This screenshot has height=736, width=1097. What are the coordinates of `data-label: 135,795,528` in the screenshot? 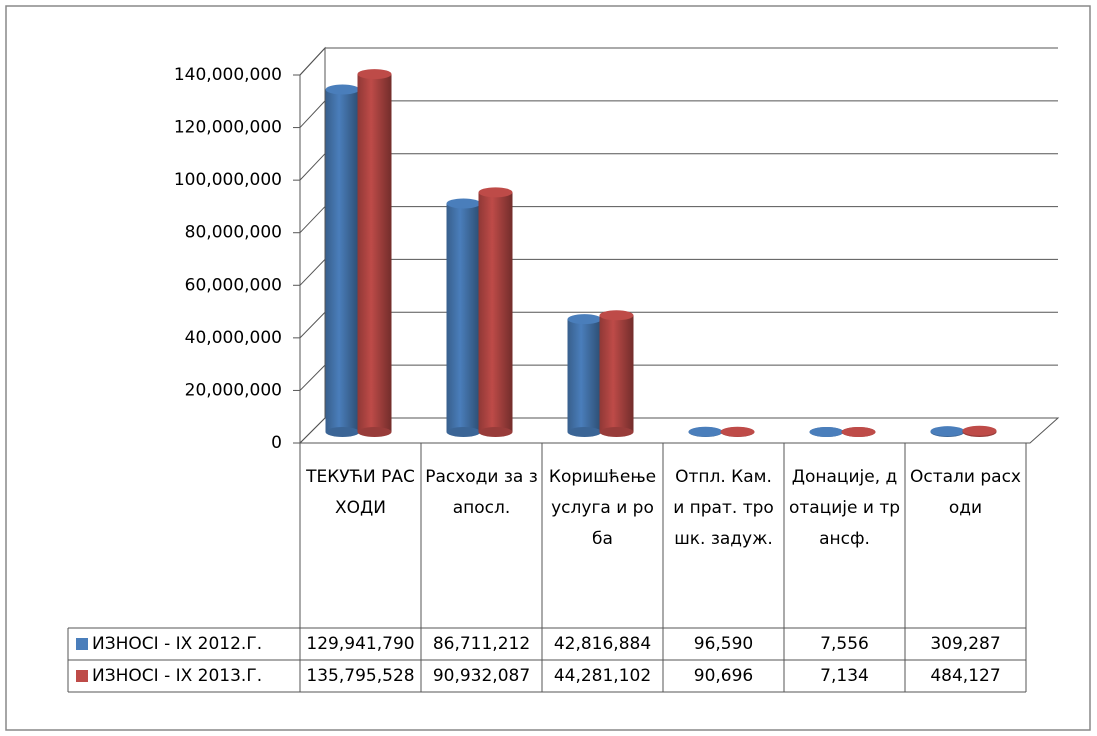 It's located at (360, 676).